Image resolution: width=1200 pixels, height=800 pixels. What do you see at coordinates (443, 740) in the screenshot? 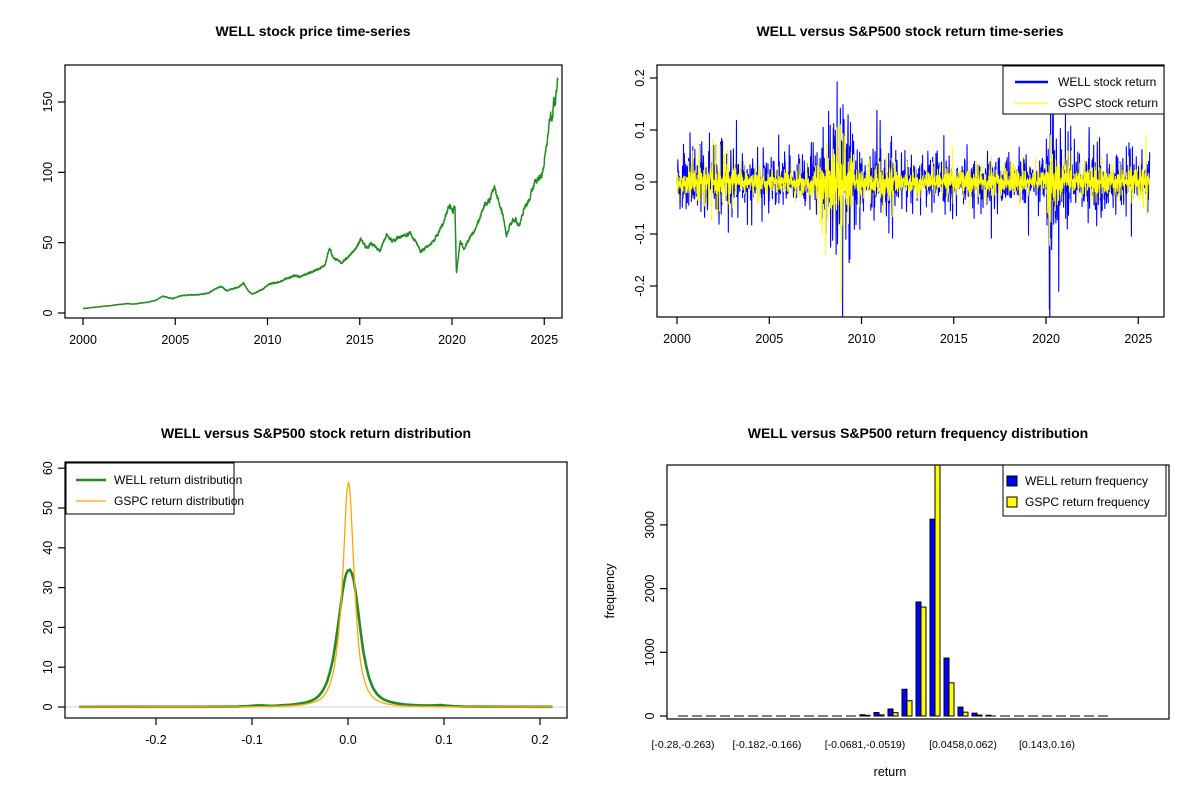
I see `x-tick-label: 0.1` at bounding box center [443, 740].